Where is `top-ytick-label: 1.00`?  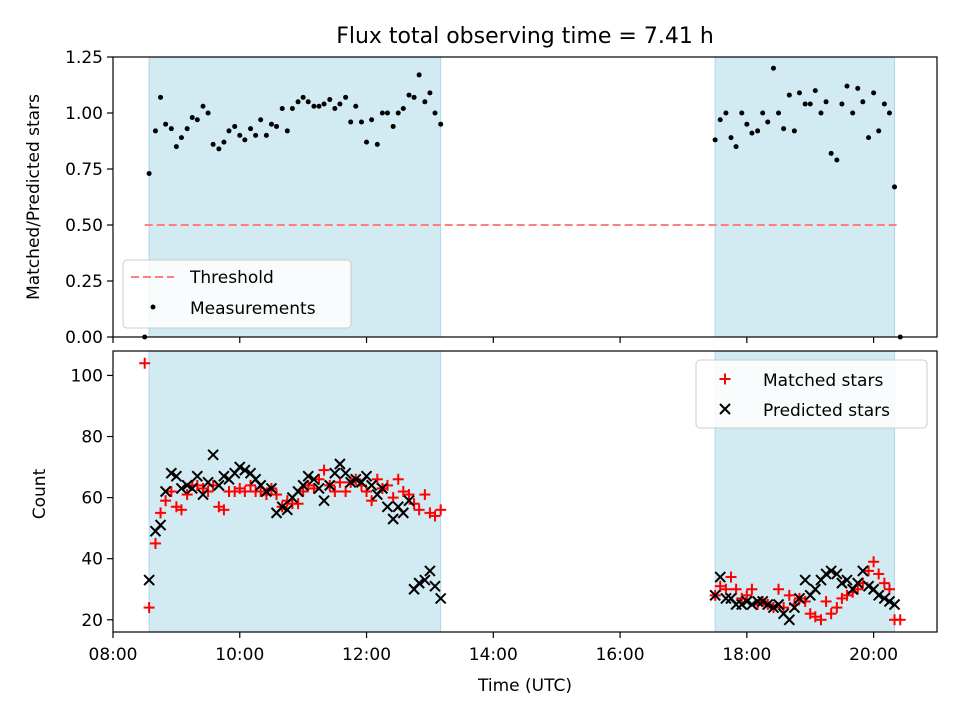
top-ytick-label: 1.00 is located at coordinates (84, 114).